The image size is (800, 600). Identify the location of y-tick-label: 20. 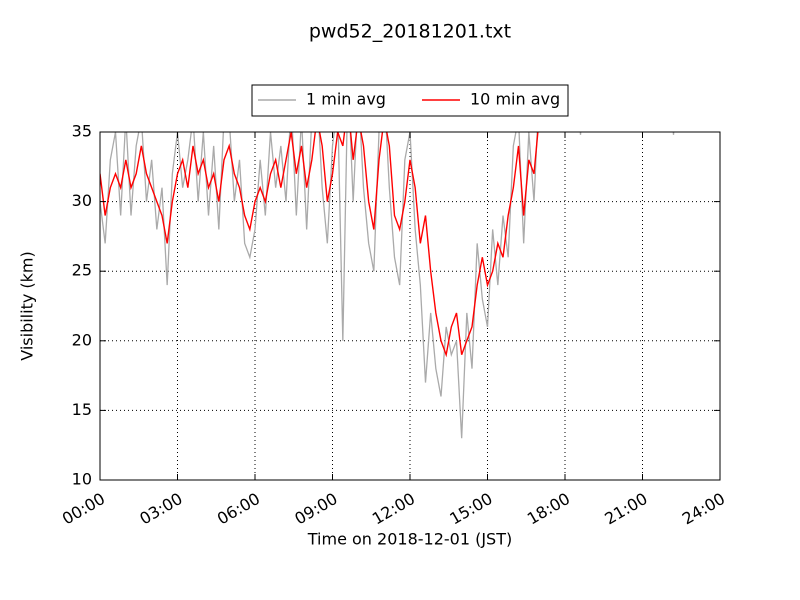
(82, 339).